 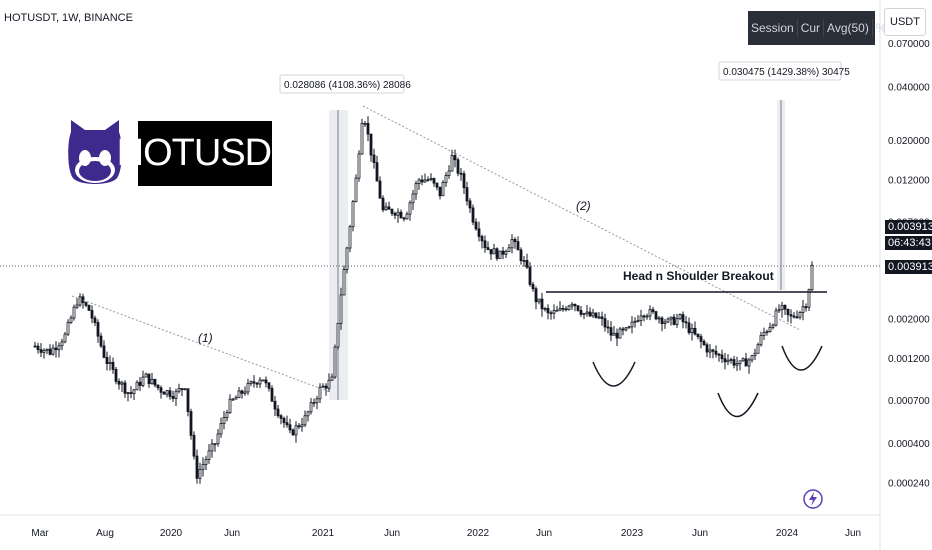 I want to click on measure-label-2: 0.030475 (1429.38%) 30475, so click(x=786, y=72).